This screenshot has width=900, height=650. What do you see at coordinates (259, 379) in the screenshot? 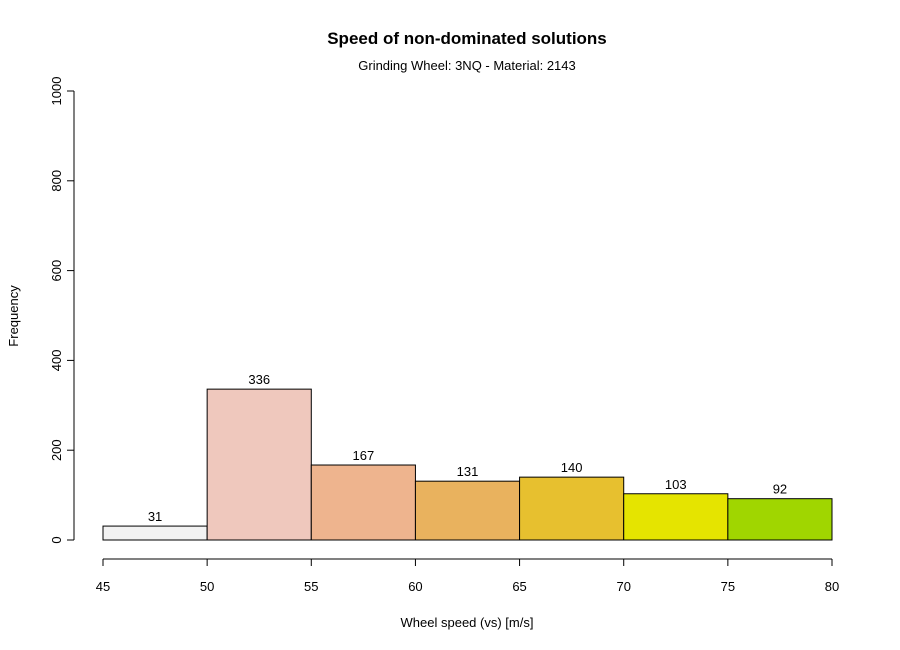
I see `bar-value-label: 336` at bounding box center [259, 379].